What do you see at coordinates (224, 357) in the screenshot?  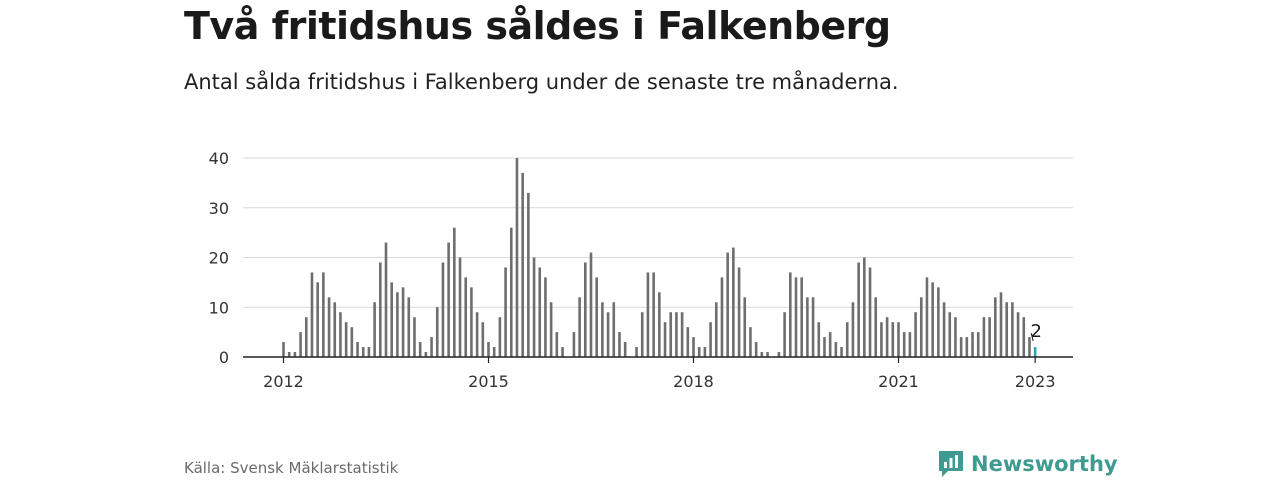 I see `y-tick-label: 0` at bounding box center [224, 357].